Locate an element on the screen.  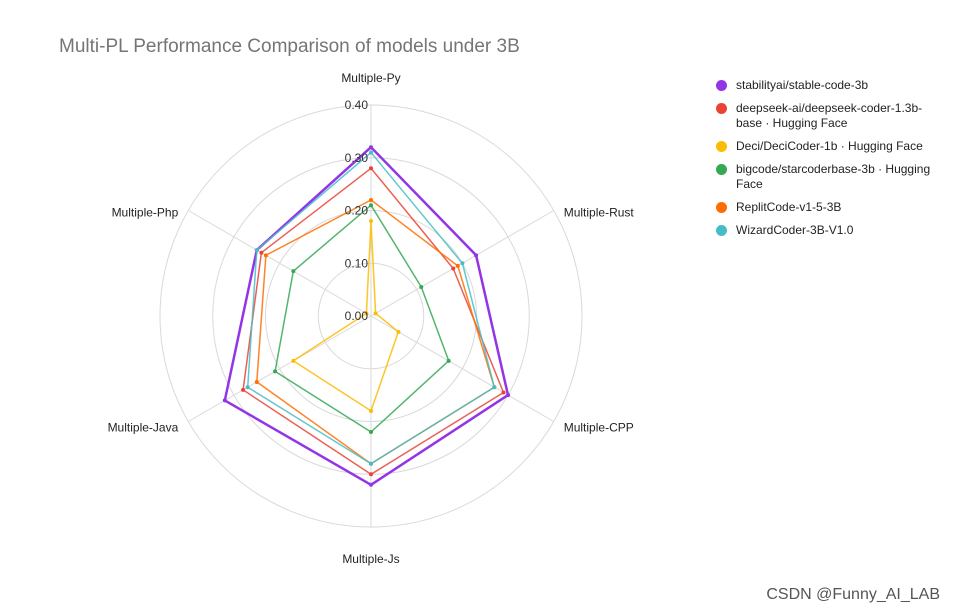
tick-label: 0.00 is located at coordinates (357, 316).